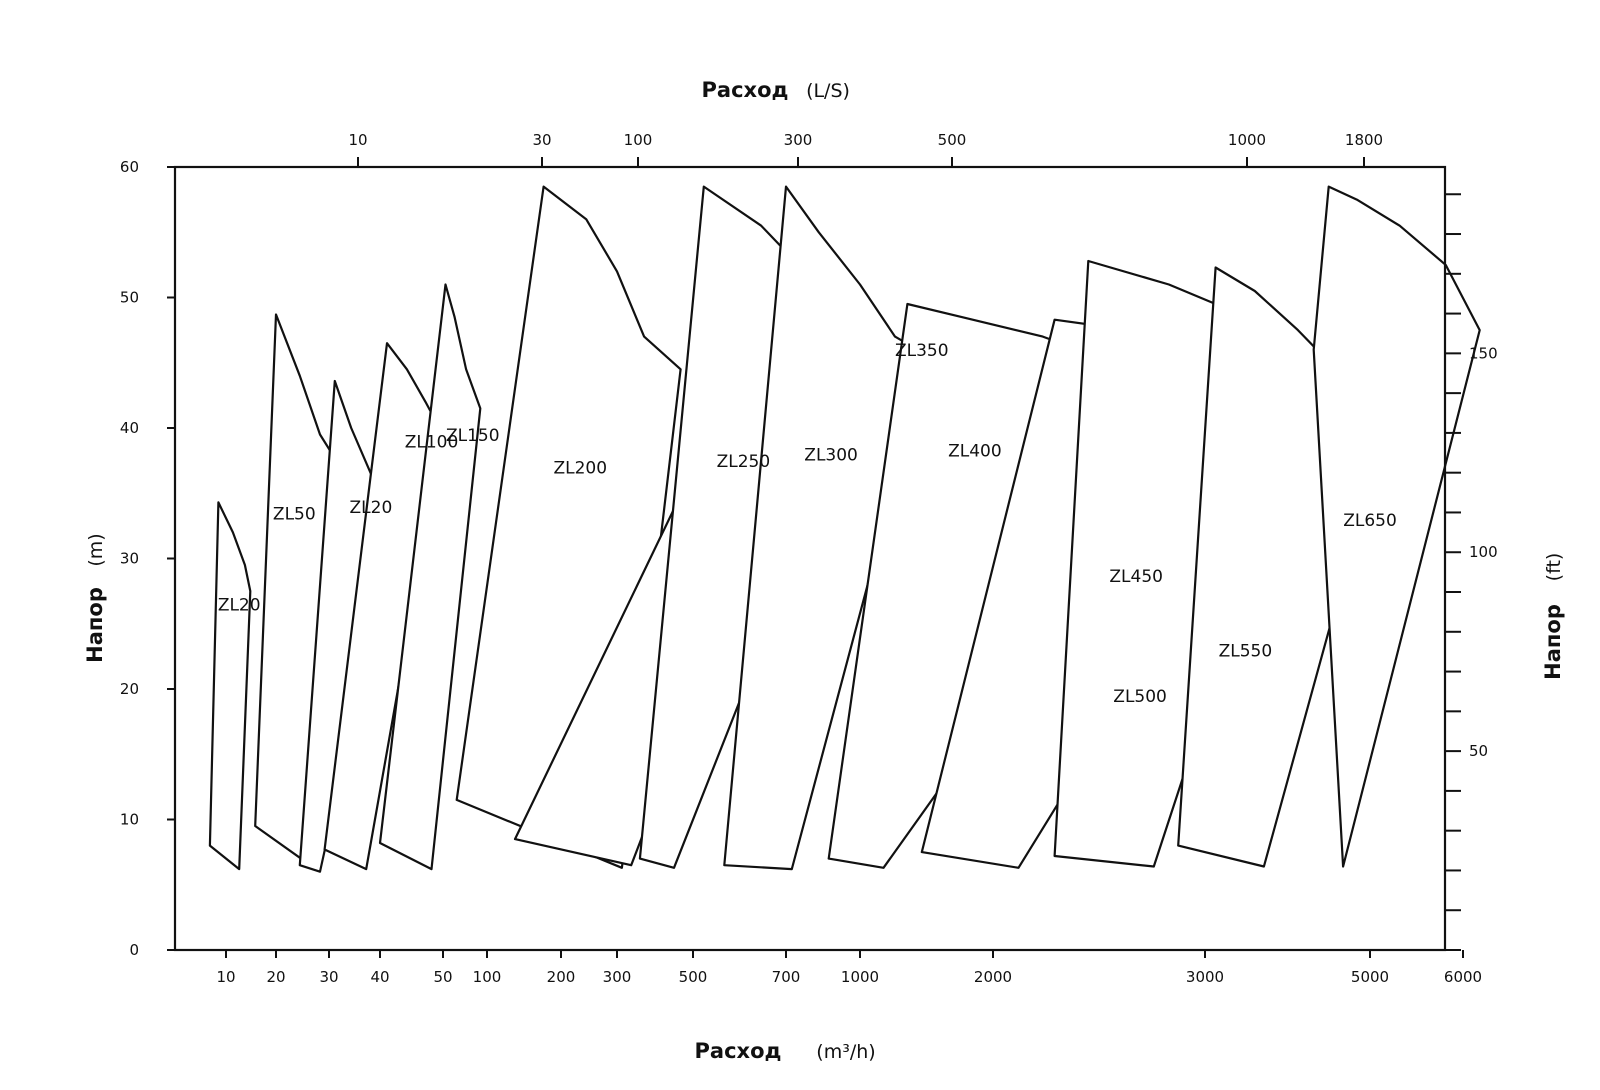  Describe the element at coordinates (693, 977) in the screenshot. I see `bottom-tick-label: 500` at that location.